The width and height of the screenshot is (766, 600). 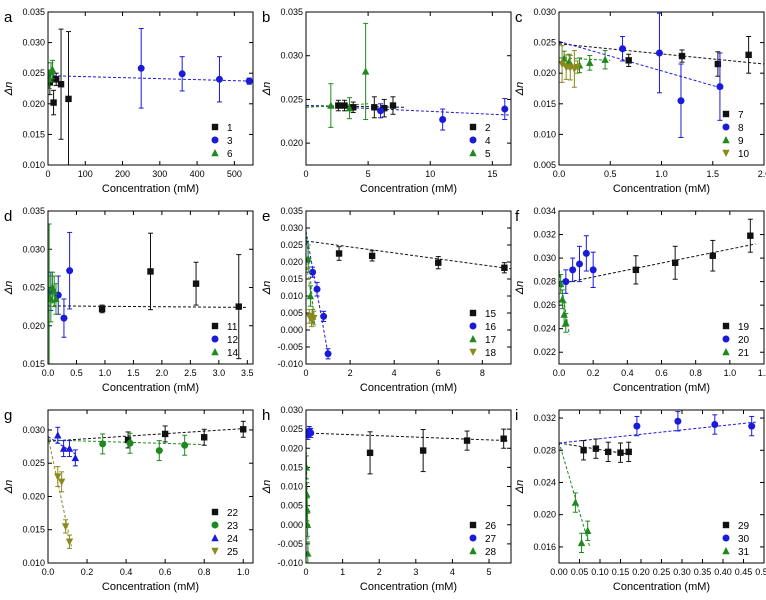 What do you see at coordinates (234, 174) in the screenshot?
I see `x-tick-label: 500` at bounding box center [234, 174].